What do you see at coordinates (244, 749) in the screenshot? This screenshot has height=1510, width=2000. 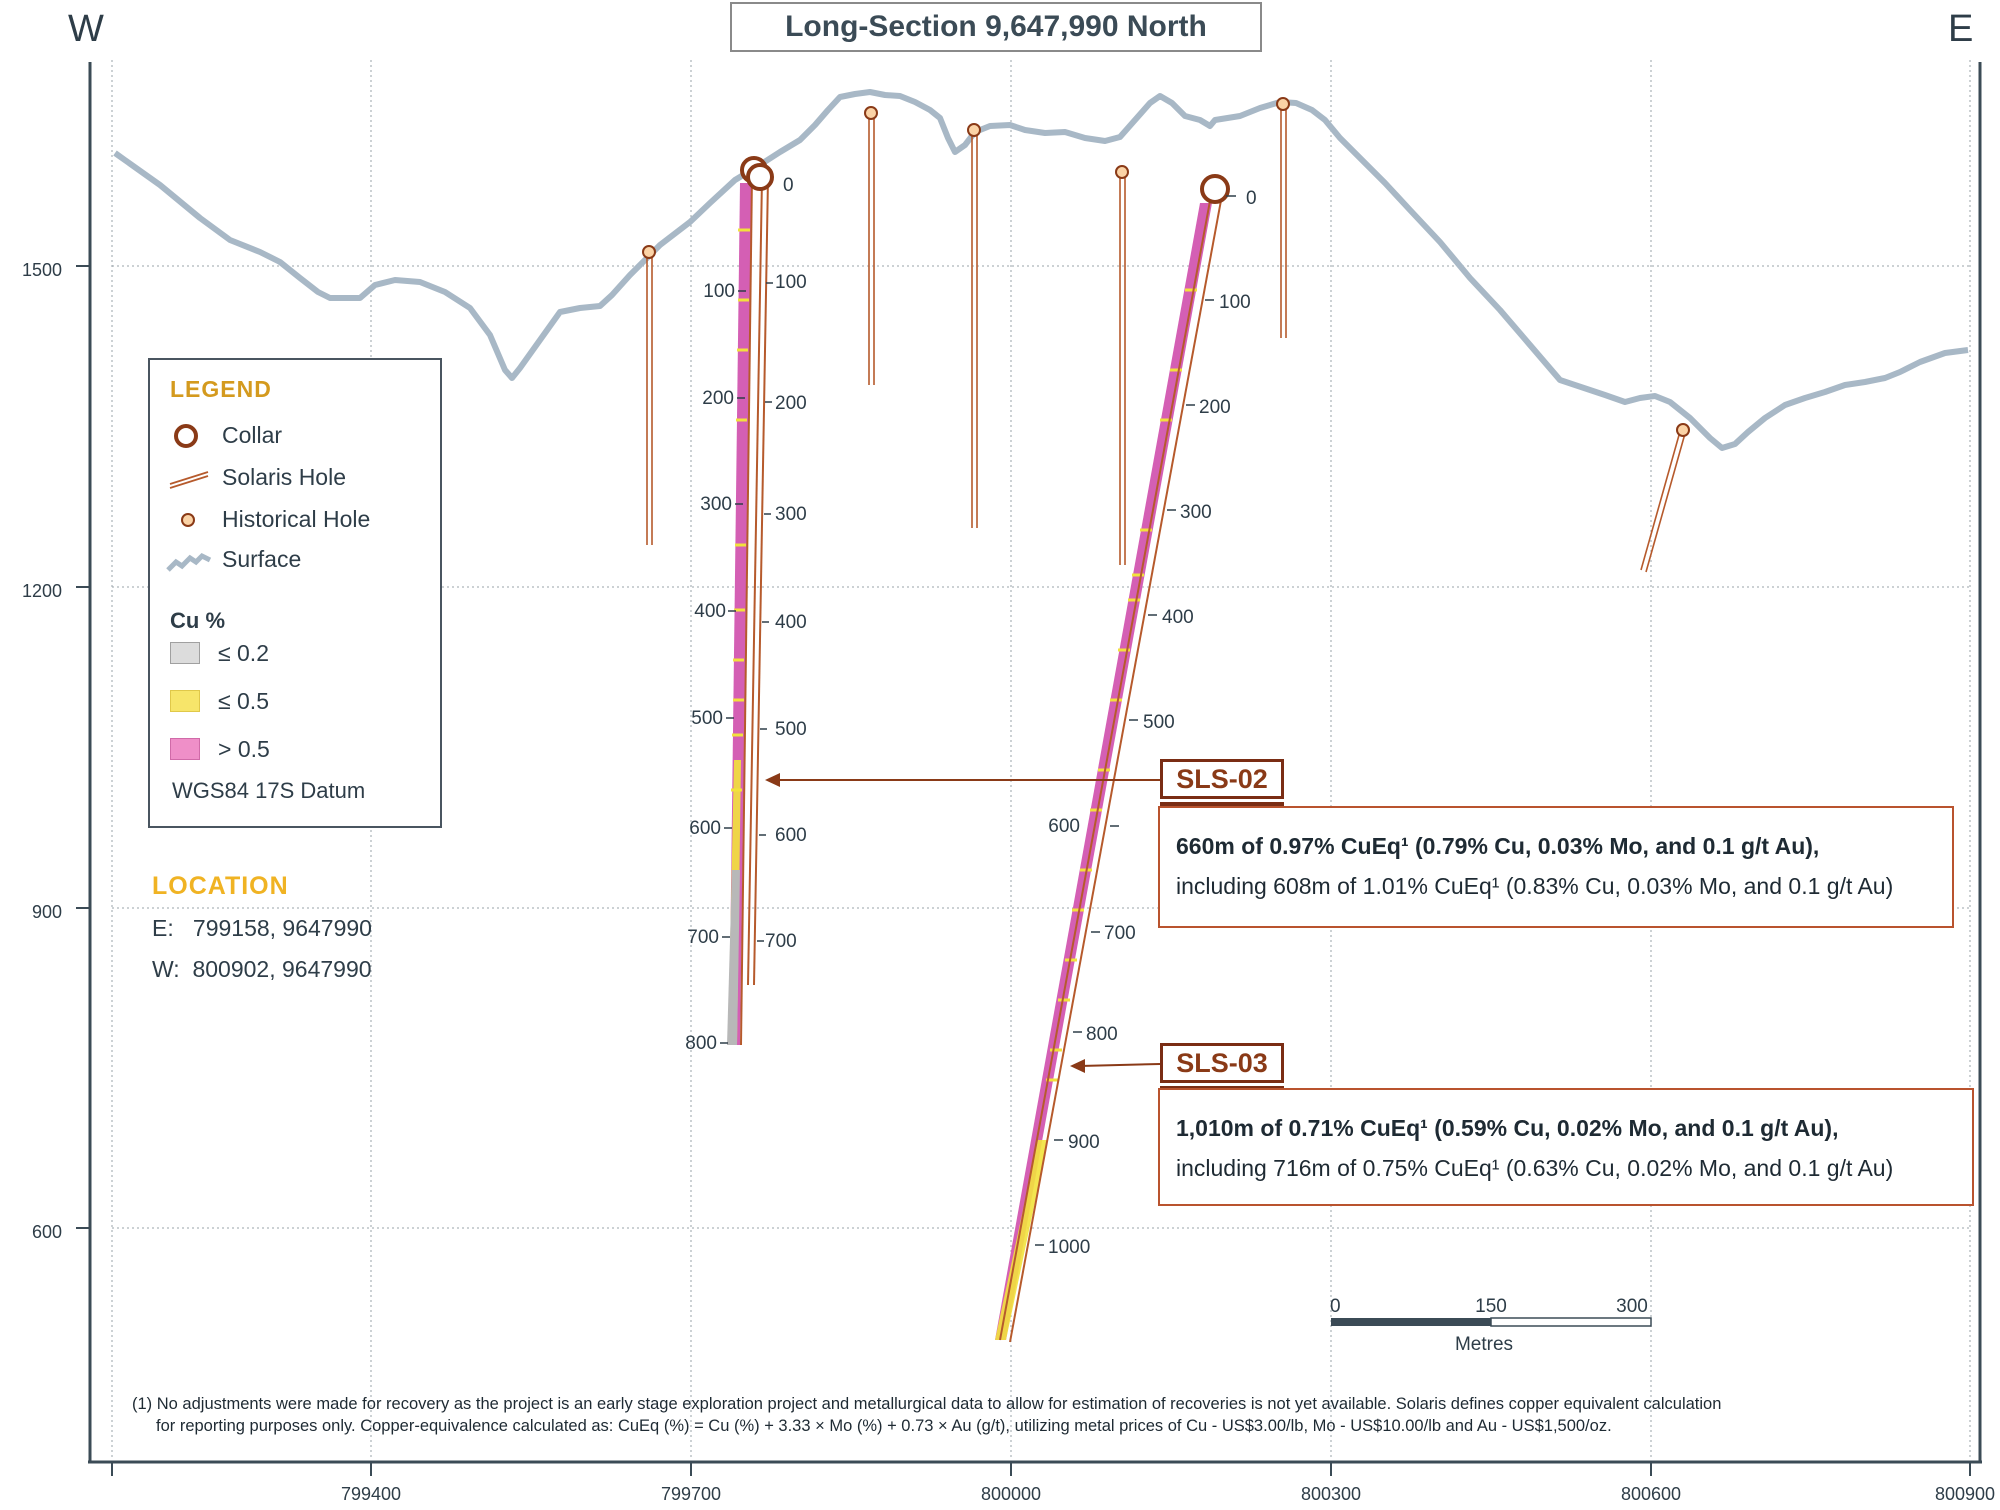 I see `legend-label: > 0.5` at bounding box center [244, 749].